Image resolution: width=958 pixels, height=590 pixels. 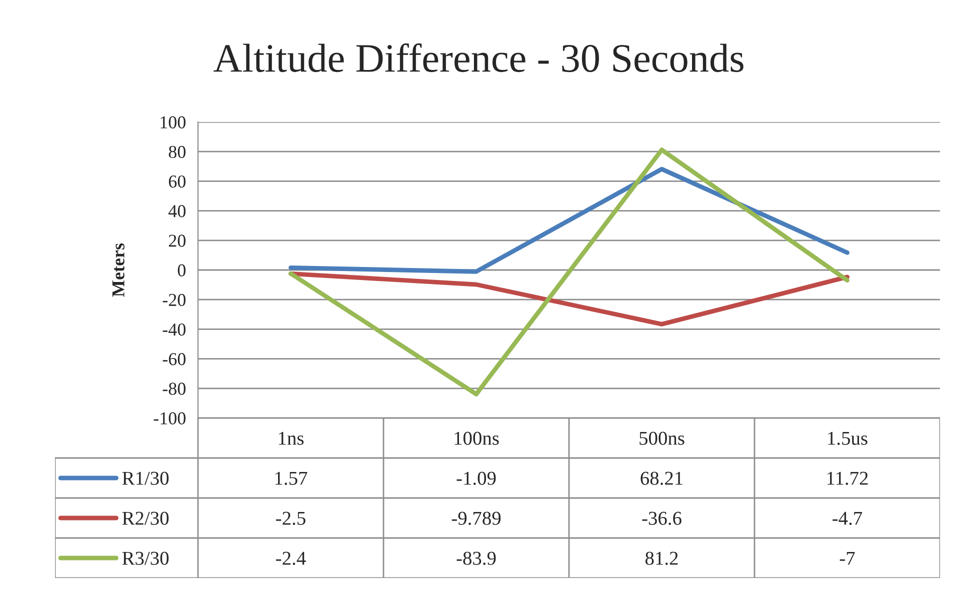 I want to click on data-label: -2.5, so click(x=291, y=518).